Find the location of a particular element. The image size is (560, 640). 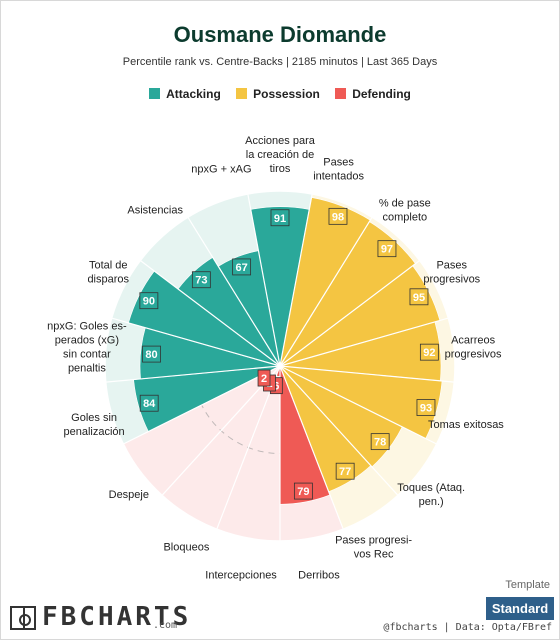

value-label-13: 84 is located at coordinates (149, 404).